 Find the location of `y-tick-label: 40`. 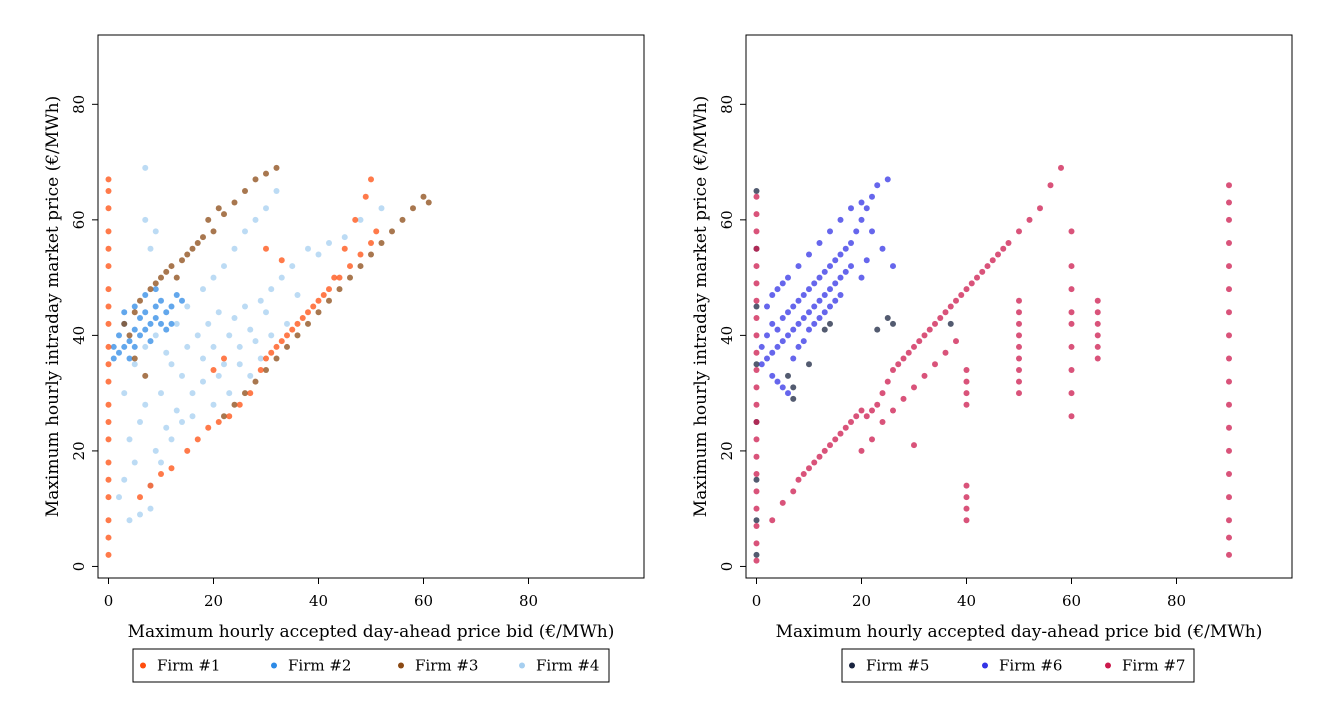

y-tick-label: 40 is located at coordinates (727, 335).